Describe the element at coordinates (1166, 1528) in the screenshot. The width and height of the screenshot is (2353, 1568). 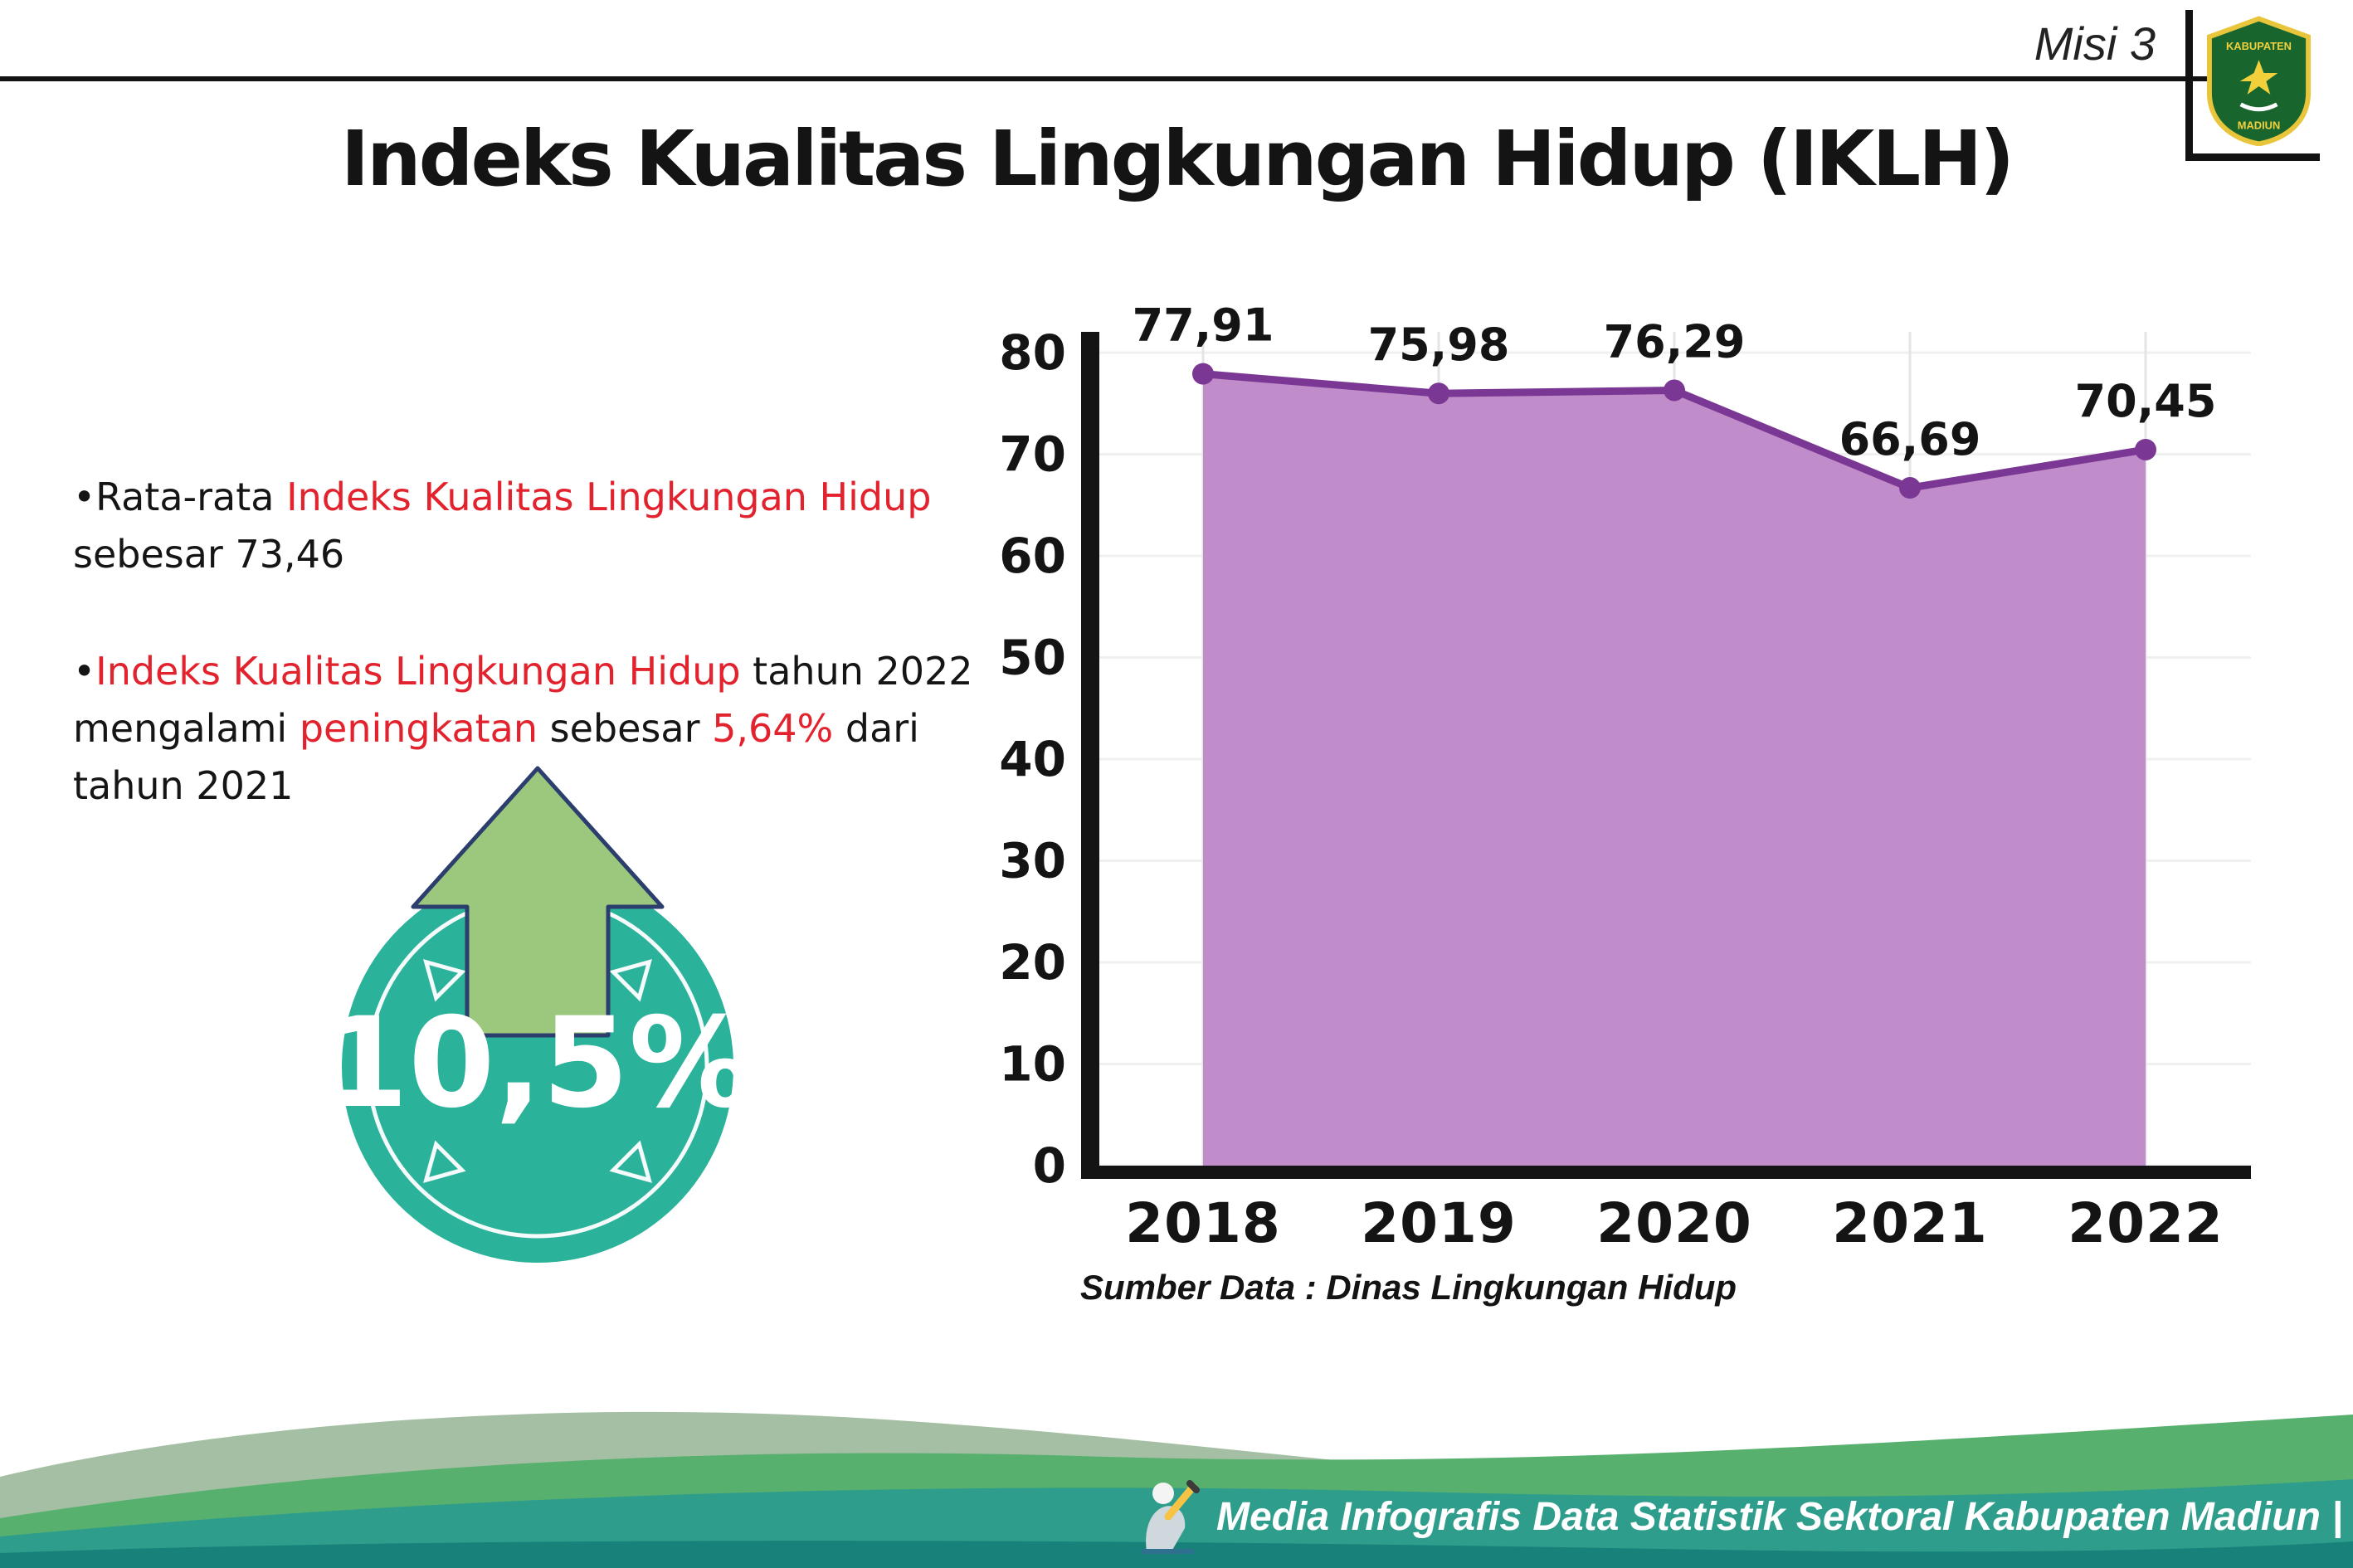
I see `mascot-body` at that location.